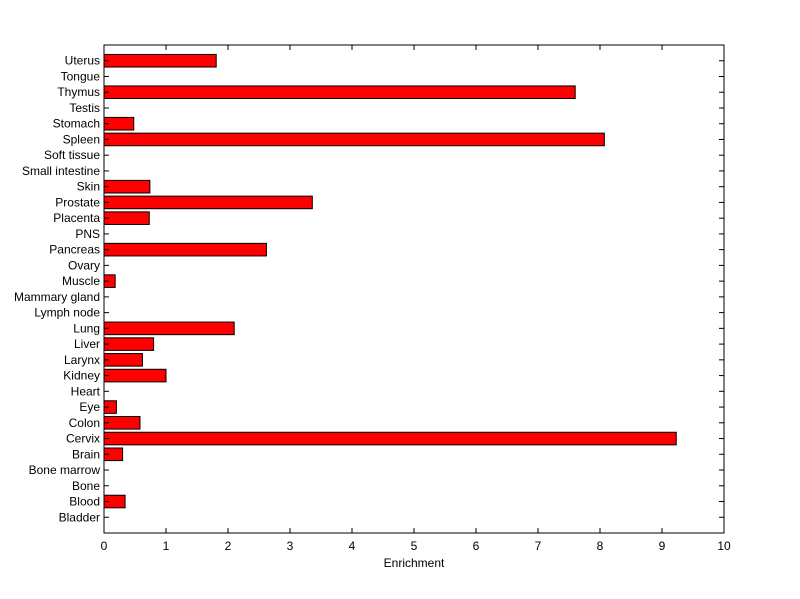 Image resolution: width=800 pixels, height=599 pixels. What do you see at coordinates (84, 423) in the screenshot?
I see `y-tick-label: Colon` at bounding box center [84, 423].